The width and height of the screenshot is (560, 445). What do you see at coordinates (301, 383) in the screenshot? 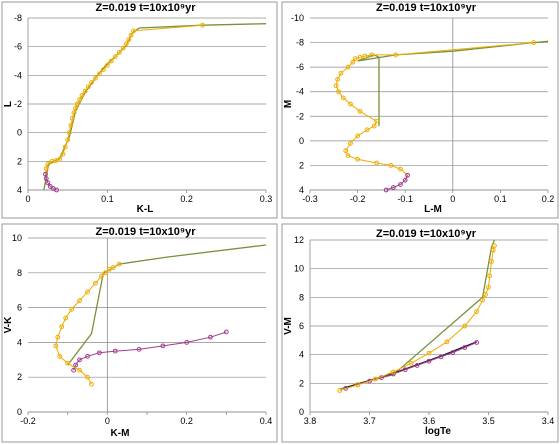
I see `y-tick-label: 2` at bounding box center [301, 383].